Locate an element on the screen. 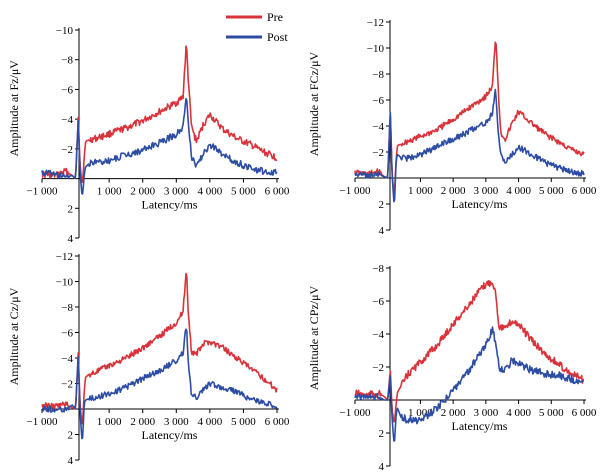 The height and width of the screenshot is (475, 603). legend-label-pre: Pre is located at coordinates (275, 17).